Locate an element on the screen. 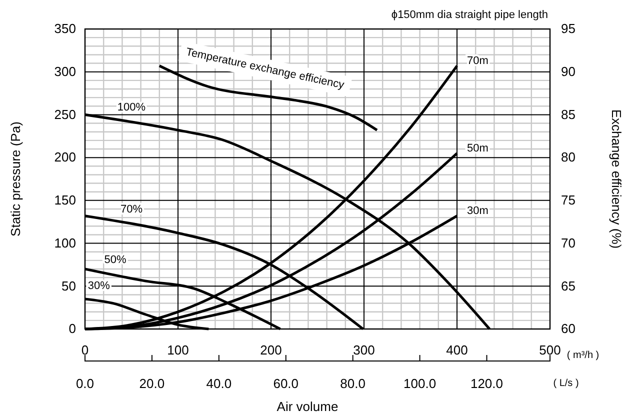 The width and height of the screenshot is (627, 416). x2-tick-label: 20.0 is located at coordinates (152, 383).